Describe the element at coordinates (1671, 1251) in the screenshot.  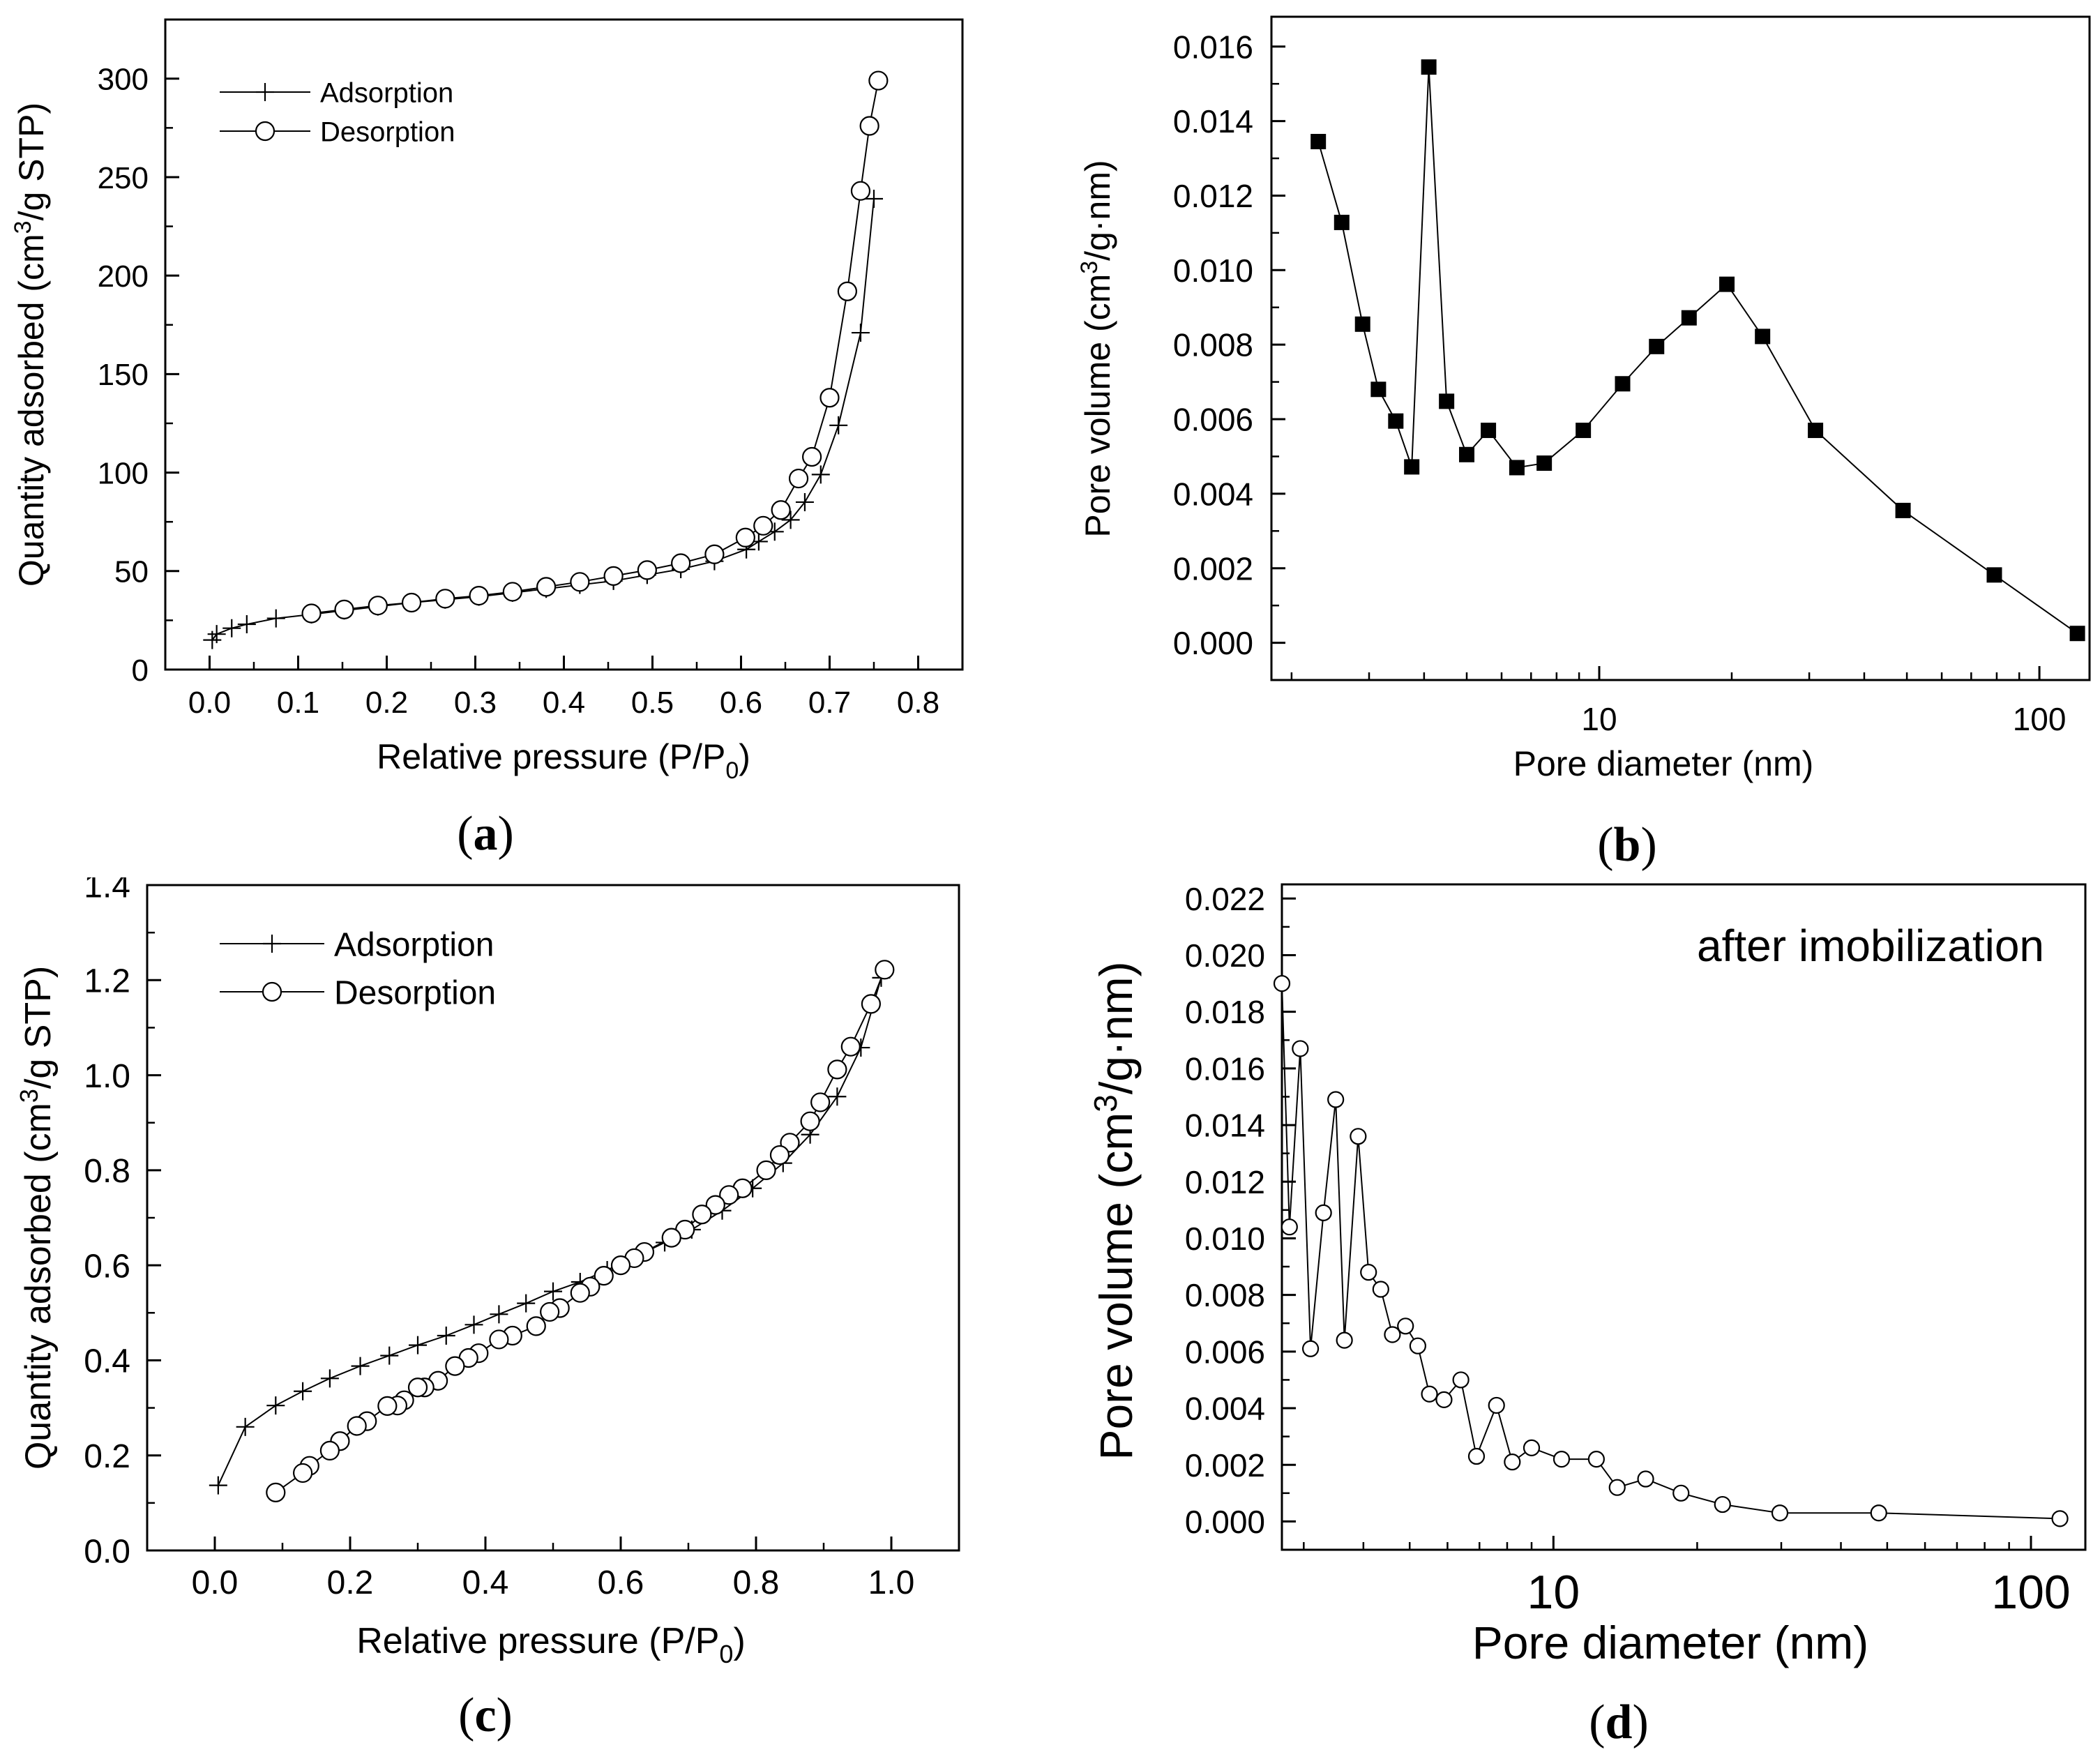
I see `series-line-d-pore-volume` at that location.